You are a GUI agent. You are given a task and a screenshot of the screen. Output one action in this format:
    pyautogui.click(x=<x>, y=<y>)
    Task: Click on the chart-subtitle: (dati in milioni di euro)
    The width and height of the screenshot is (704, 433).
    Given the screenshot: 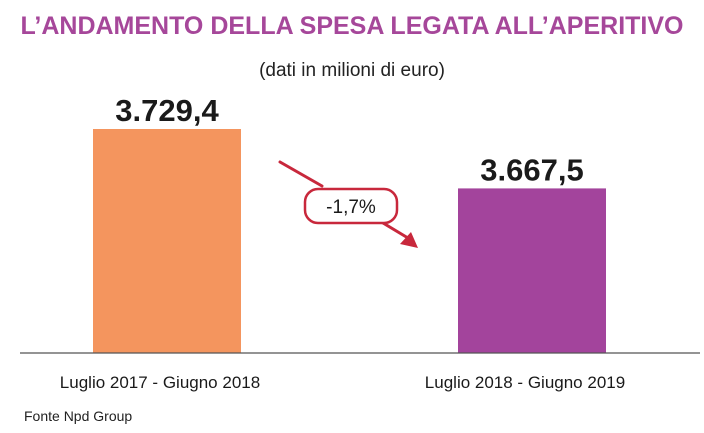 What is the action you would take?
    pyautogui.click(x=352, y=70)
    